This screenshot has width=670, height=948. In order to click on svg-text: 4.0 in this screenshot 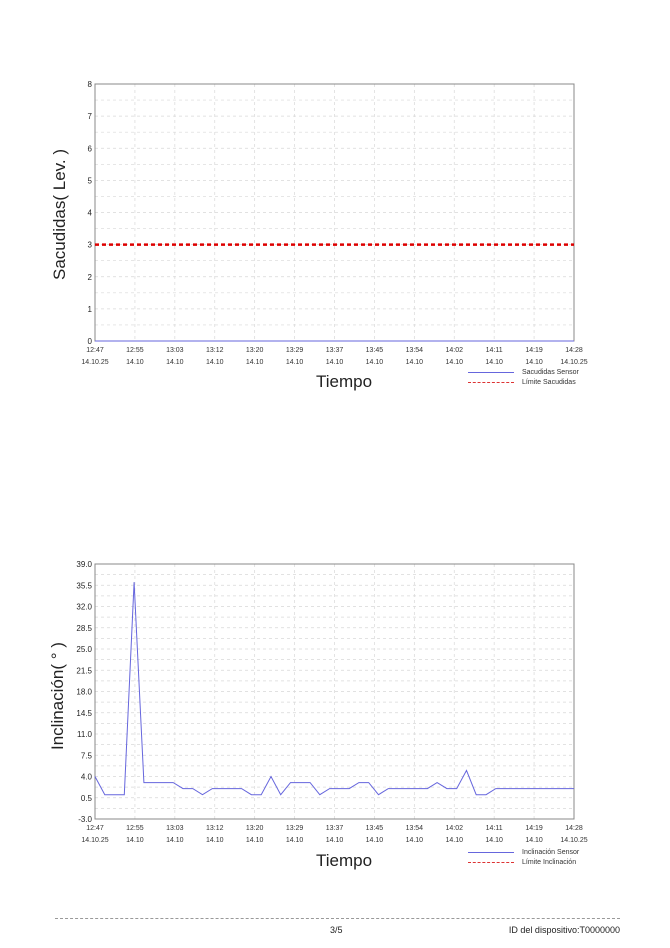, I will do `click(87, 777)`.